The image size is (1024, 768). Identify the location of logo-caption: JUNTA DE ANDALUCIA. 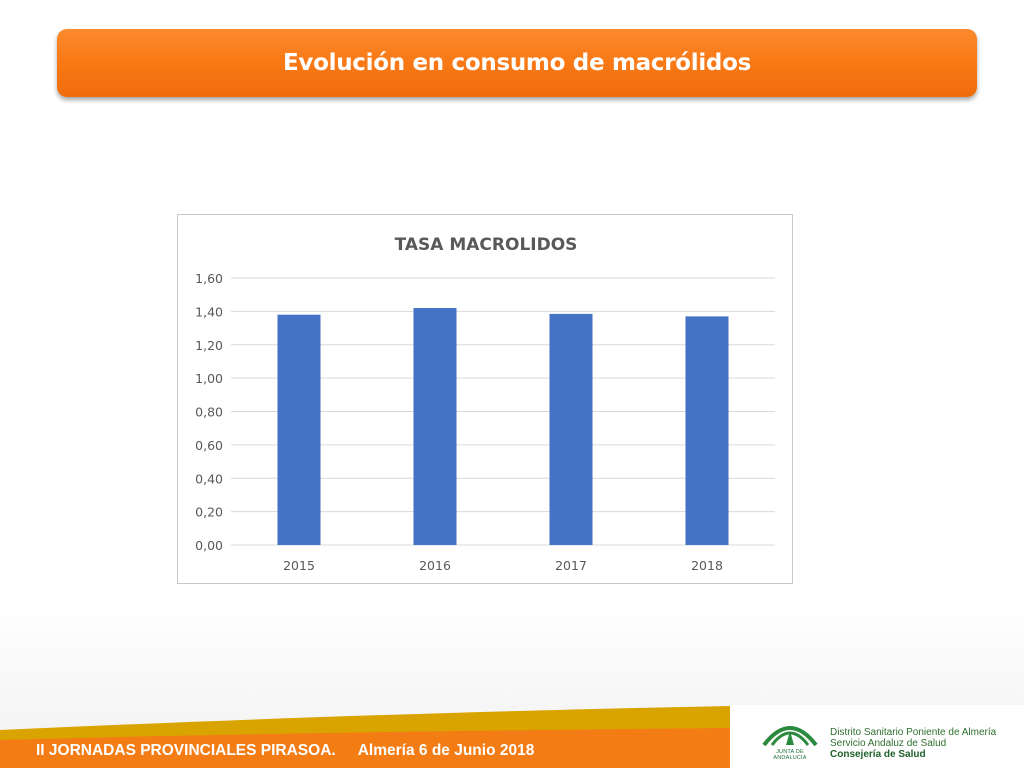
(790, 755).